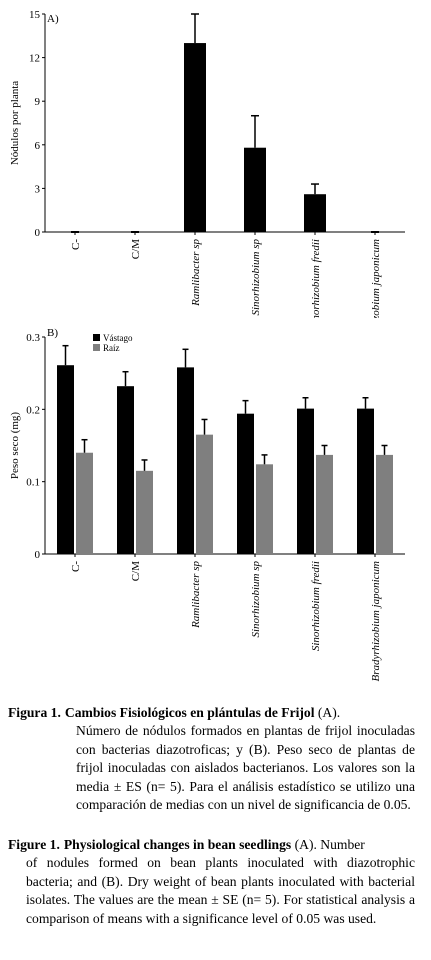  I want to click on caption-en-after-title: (A). Number, so click(328, 844).